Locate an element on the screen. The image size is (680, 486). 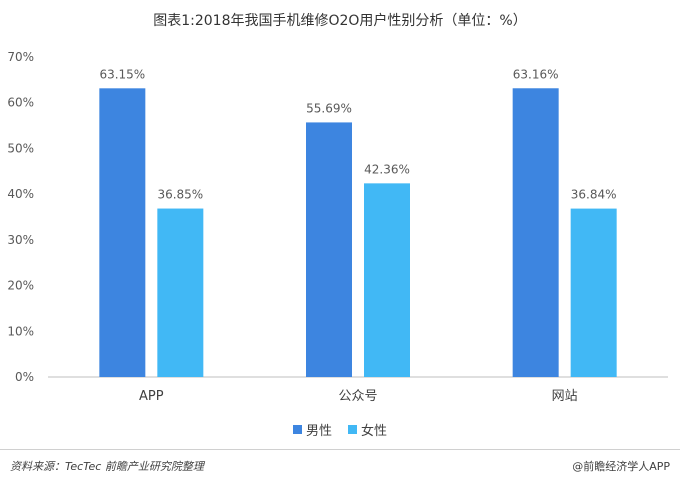
legend-label-female: 女性 is located at coordinates (374, 431).